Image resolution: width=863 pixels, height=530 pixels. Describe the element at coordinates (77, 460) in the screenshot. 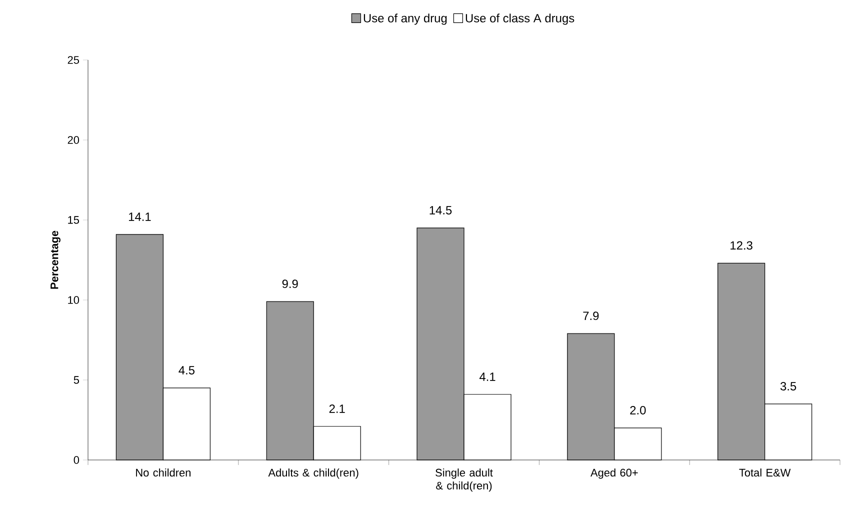

I see `y-tick-label: 0` at that location.